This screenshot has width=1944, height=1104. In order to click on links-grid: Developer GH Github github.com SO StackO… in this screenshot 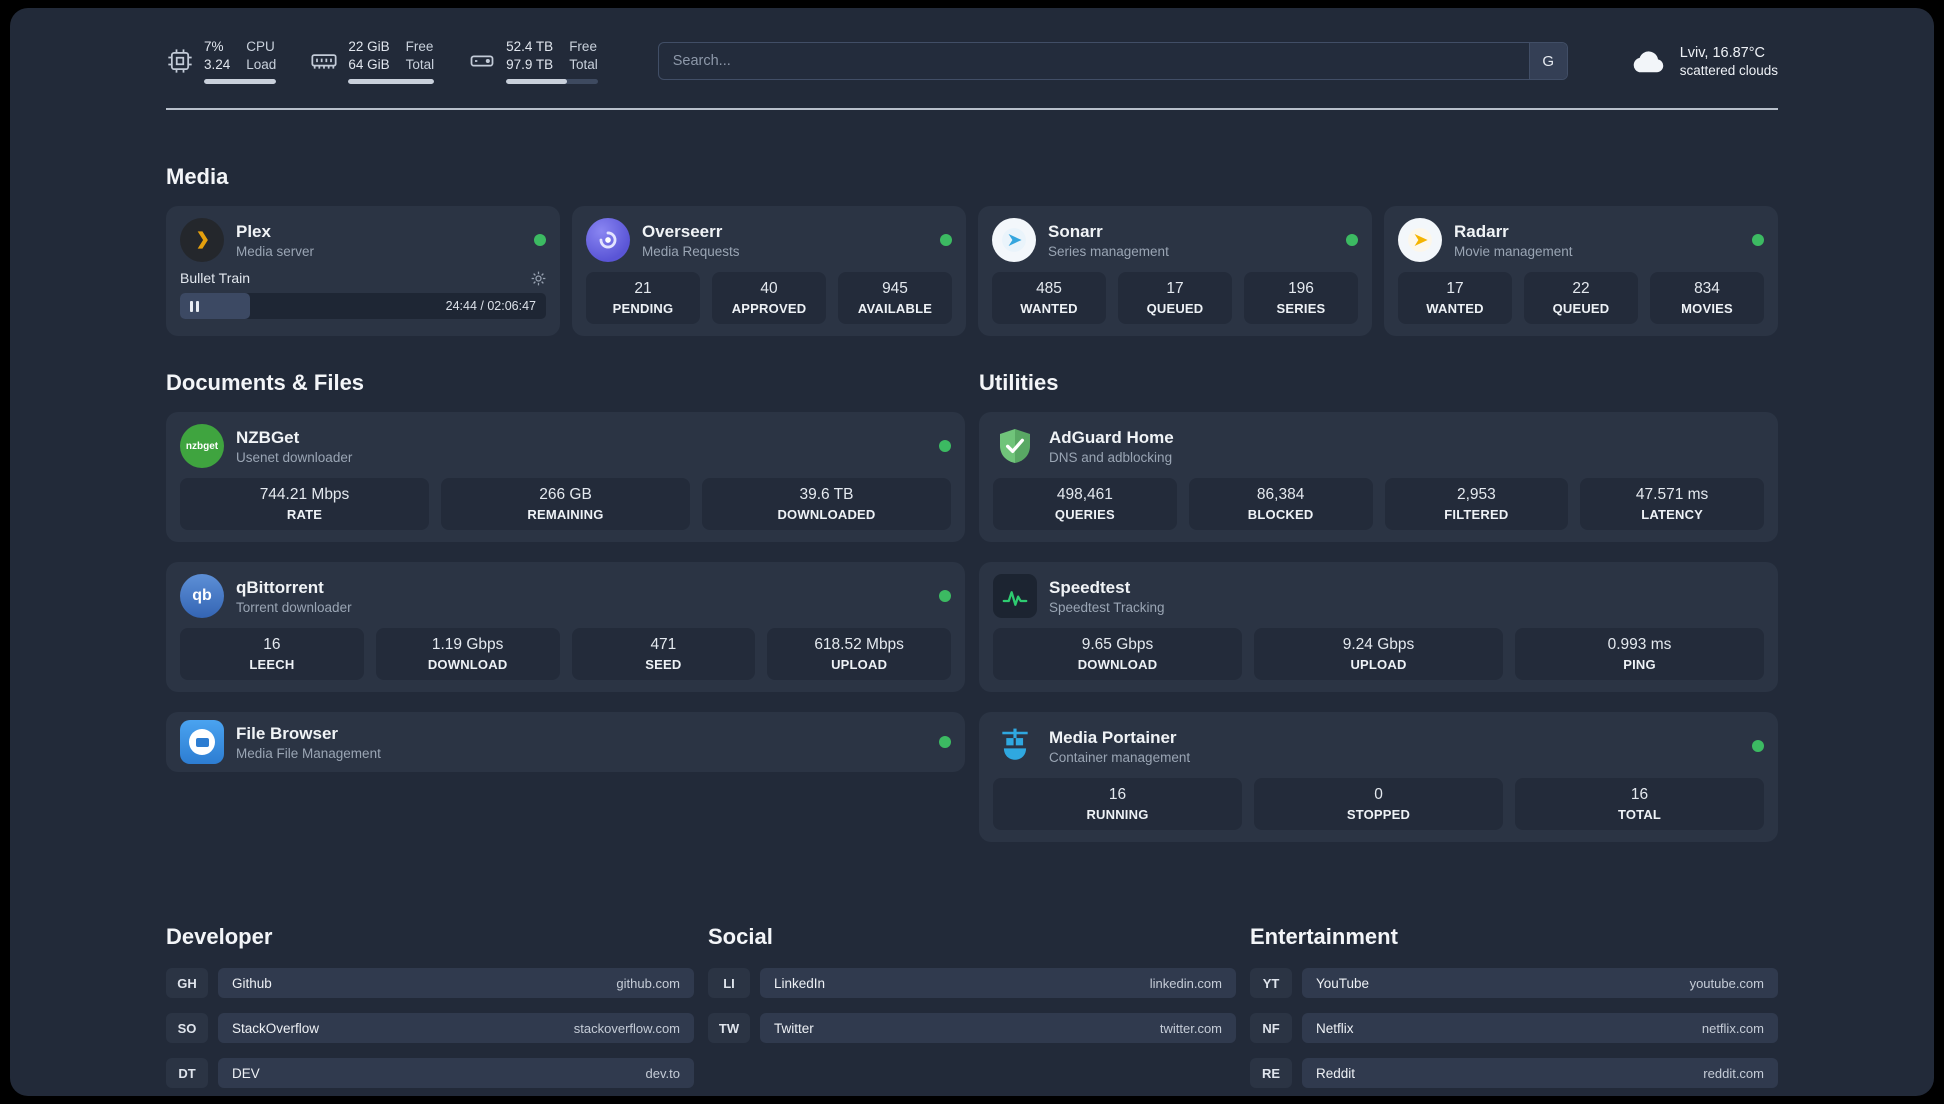, I will do `click(972, 1010)`.